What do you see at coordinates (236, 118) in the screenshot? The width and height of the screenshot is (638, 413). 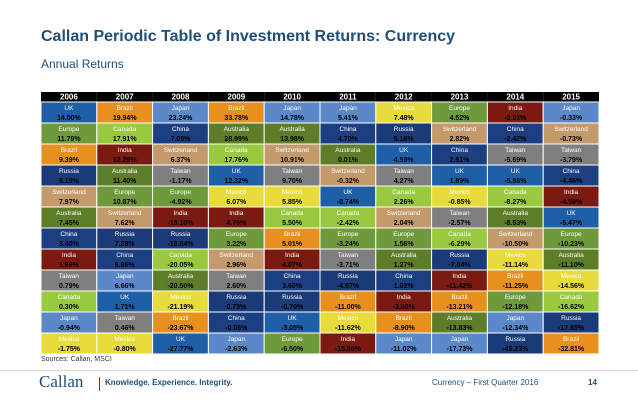 I see `cell-return: 33.78%` at bounding box center [236, 118].